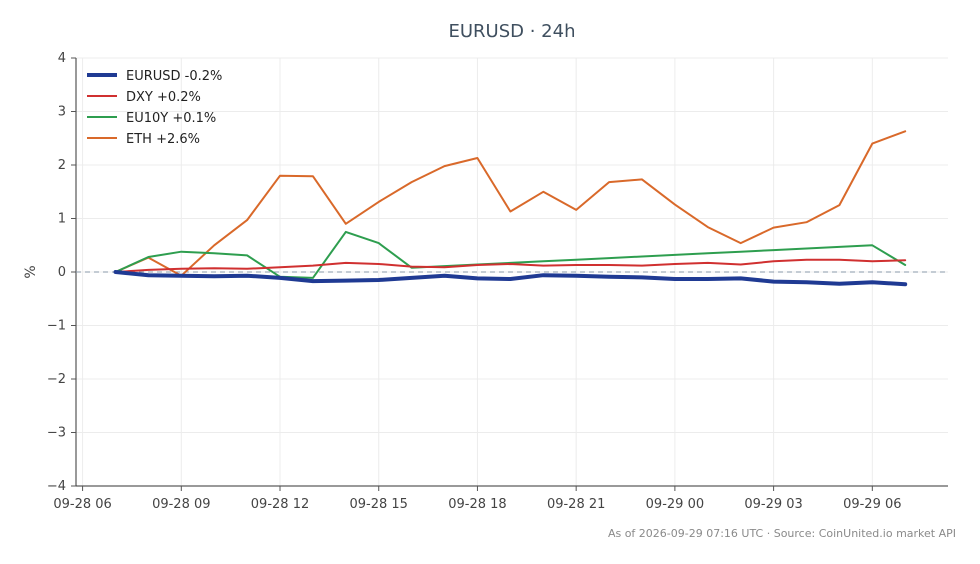 This screenshot has height=564, width=980. What do you see at coordinates (163, 97) in the screenshot?
I see `legend-label: DXY +0.2%` at bounding box center [163, 97].